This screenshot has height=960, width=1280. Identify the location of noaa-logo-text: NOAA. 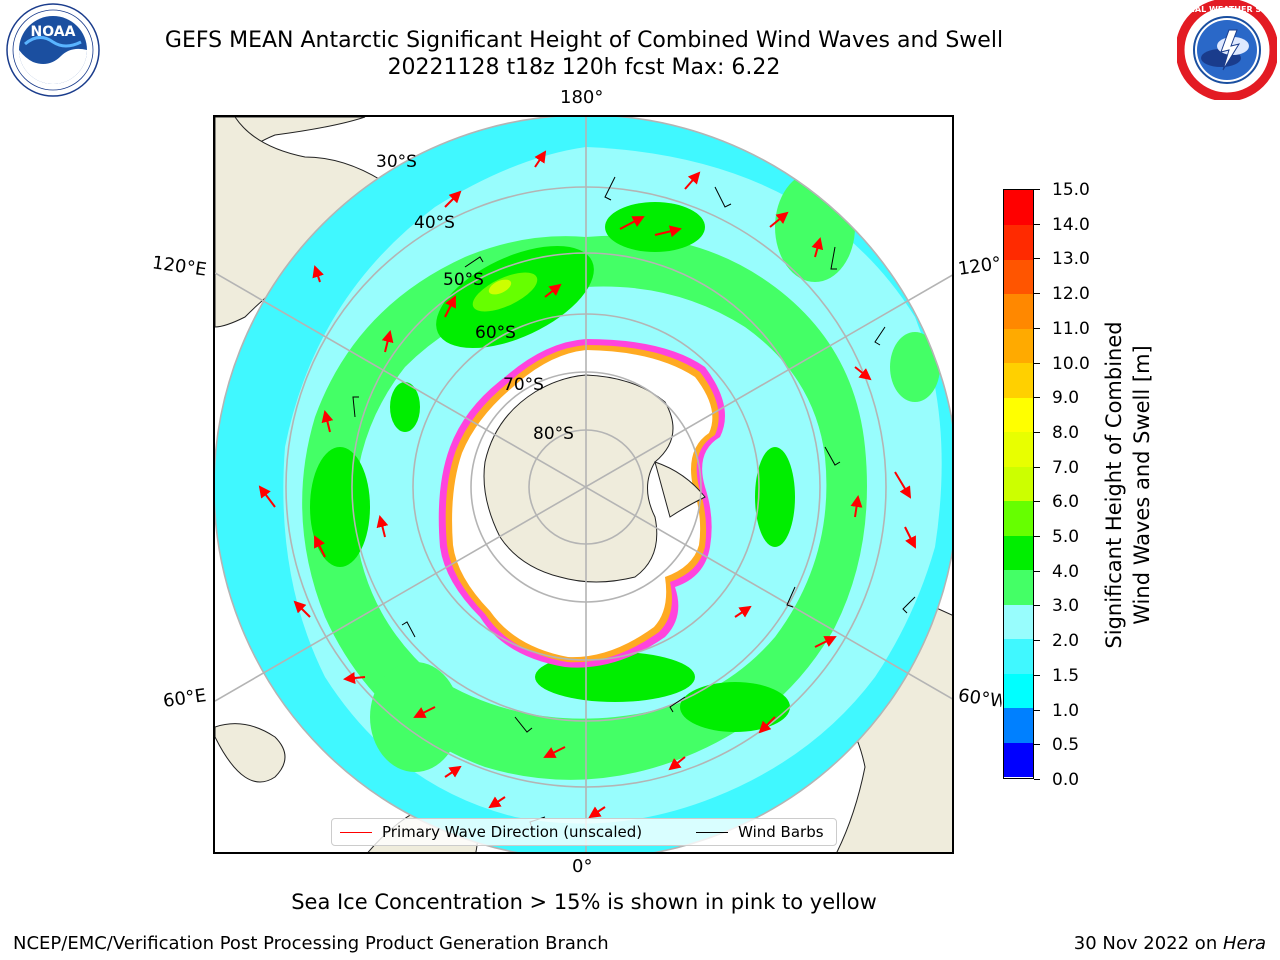
(53, 32).